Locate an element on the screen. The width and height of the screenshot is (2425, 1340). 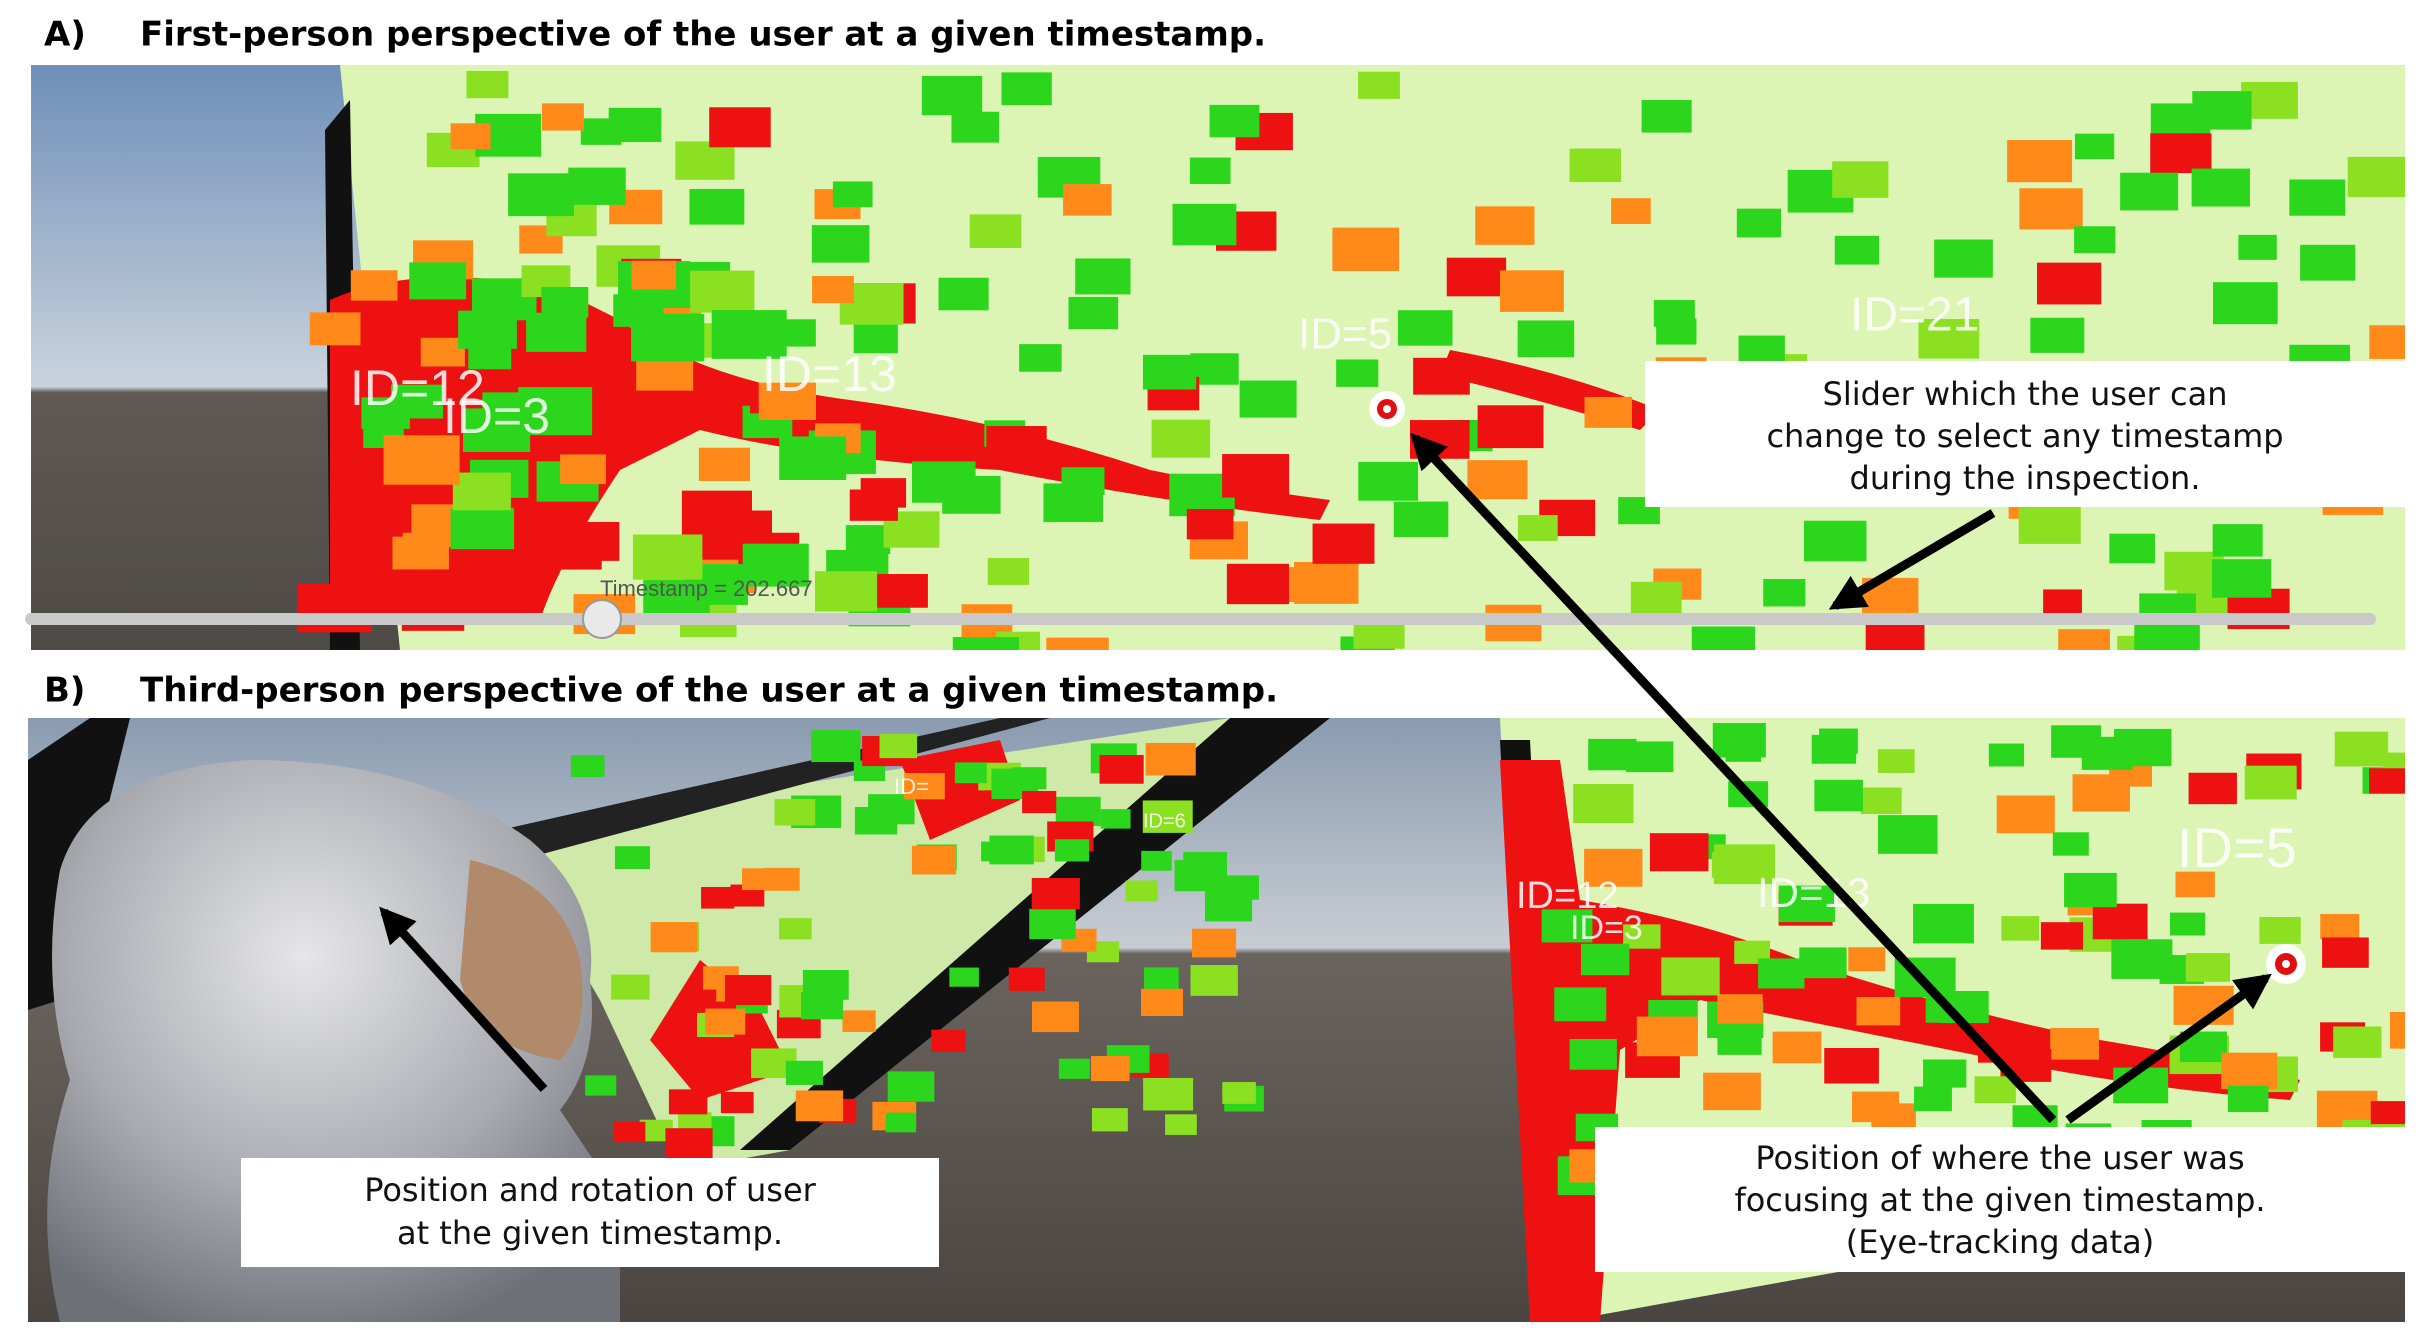
callout-text: Slider which the user can is located at coordinates (2025, 394).